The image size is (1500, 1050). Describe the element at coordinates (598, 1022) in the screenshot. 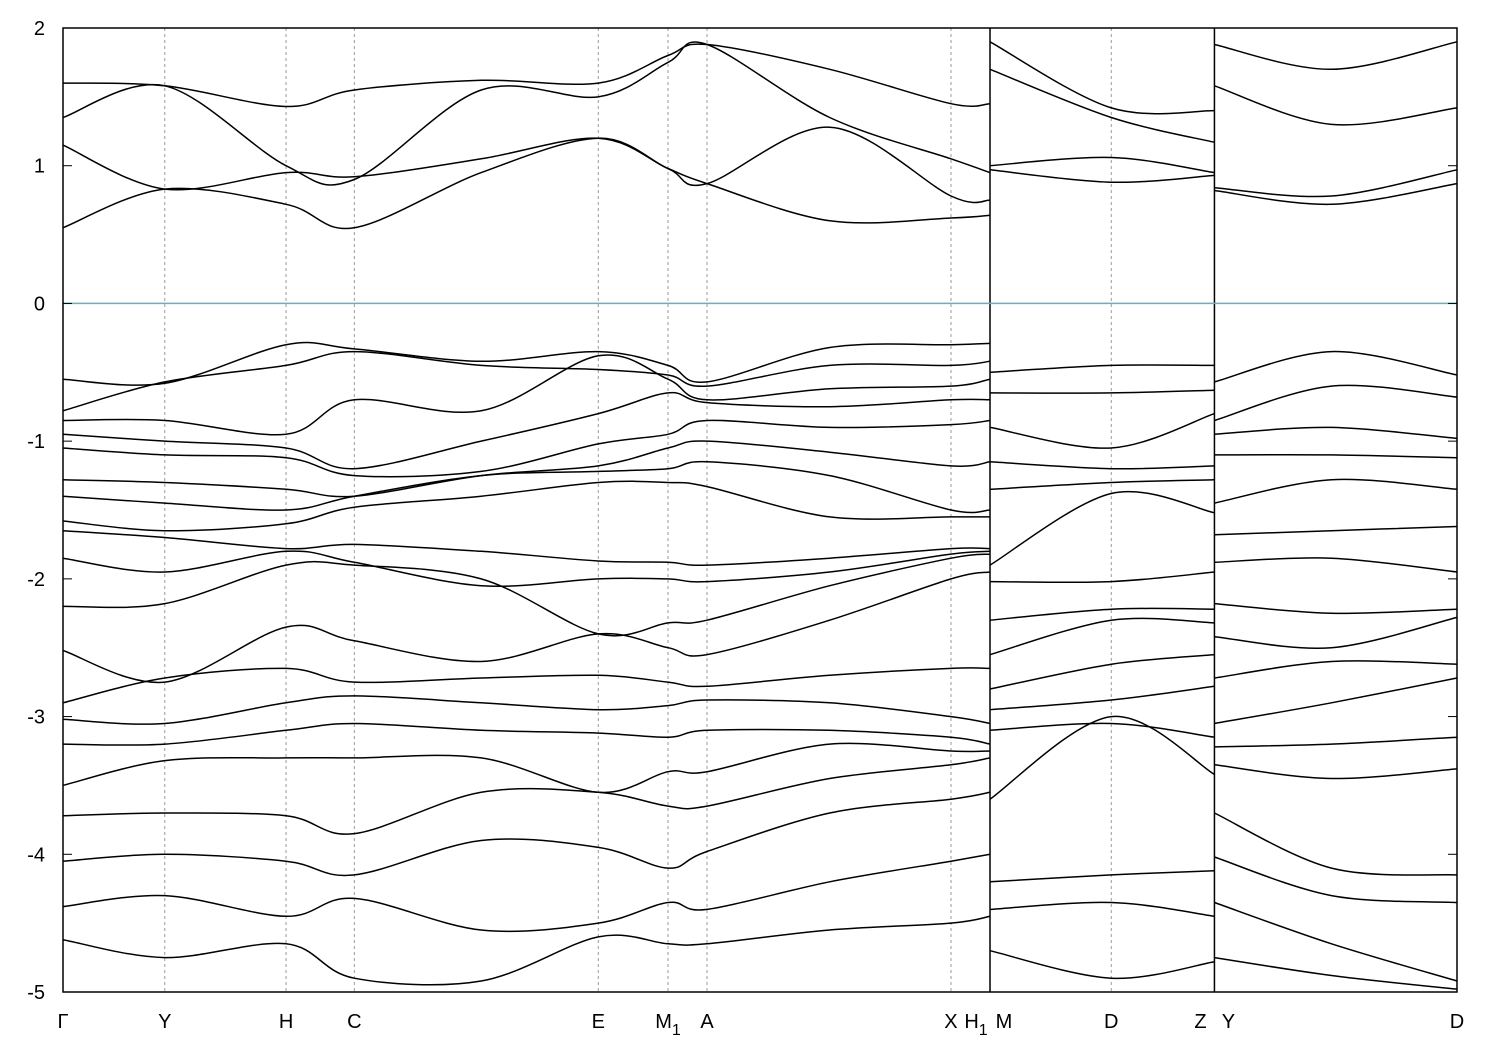

I see `x-tick-label: E` at that location.